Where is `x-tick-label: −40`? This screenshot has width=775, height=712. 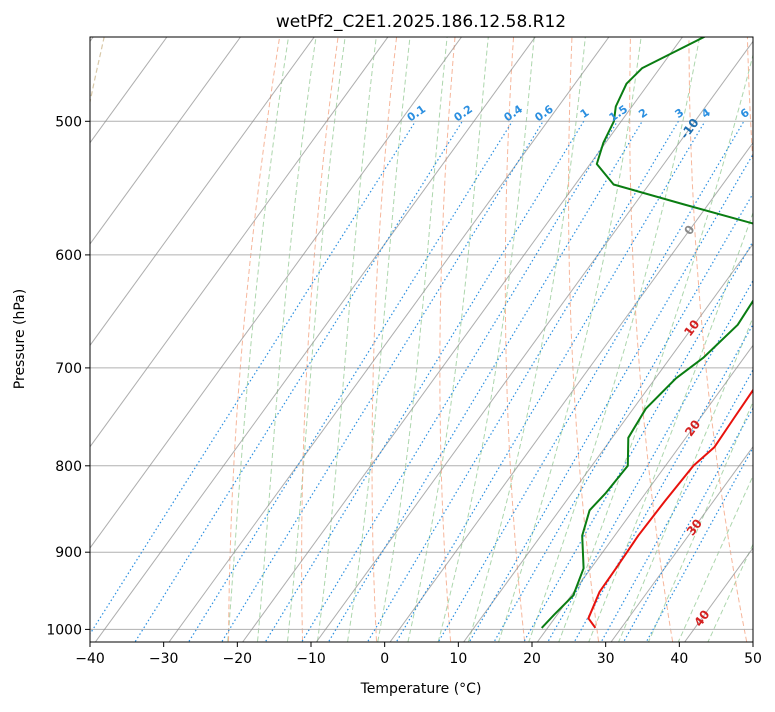 x-tick-label: −40 is located at coordinates (90, 659).